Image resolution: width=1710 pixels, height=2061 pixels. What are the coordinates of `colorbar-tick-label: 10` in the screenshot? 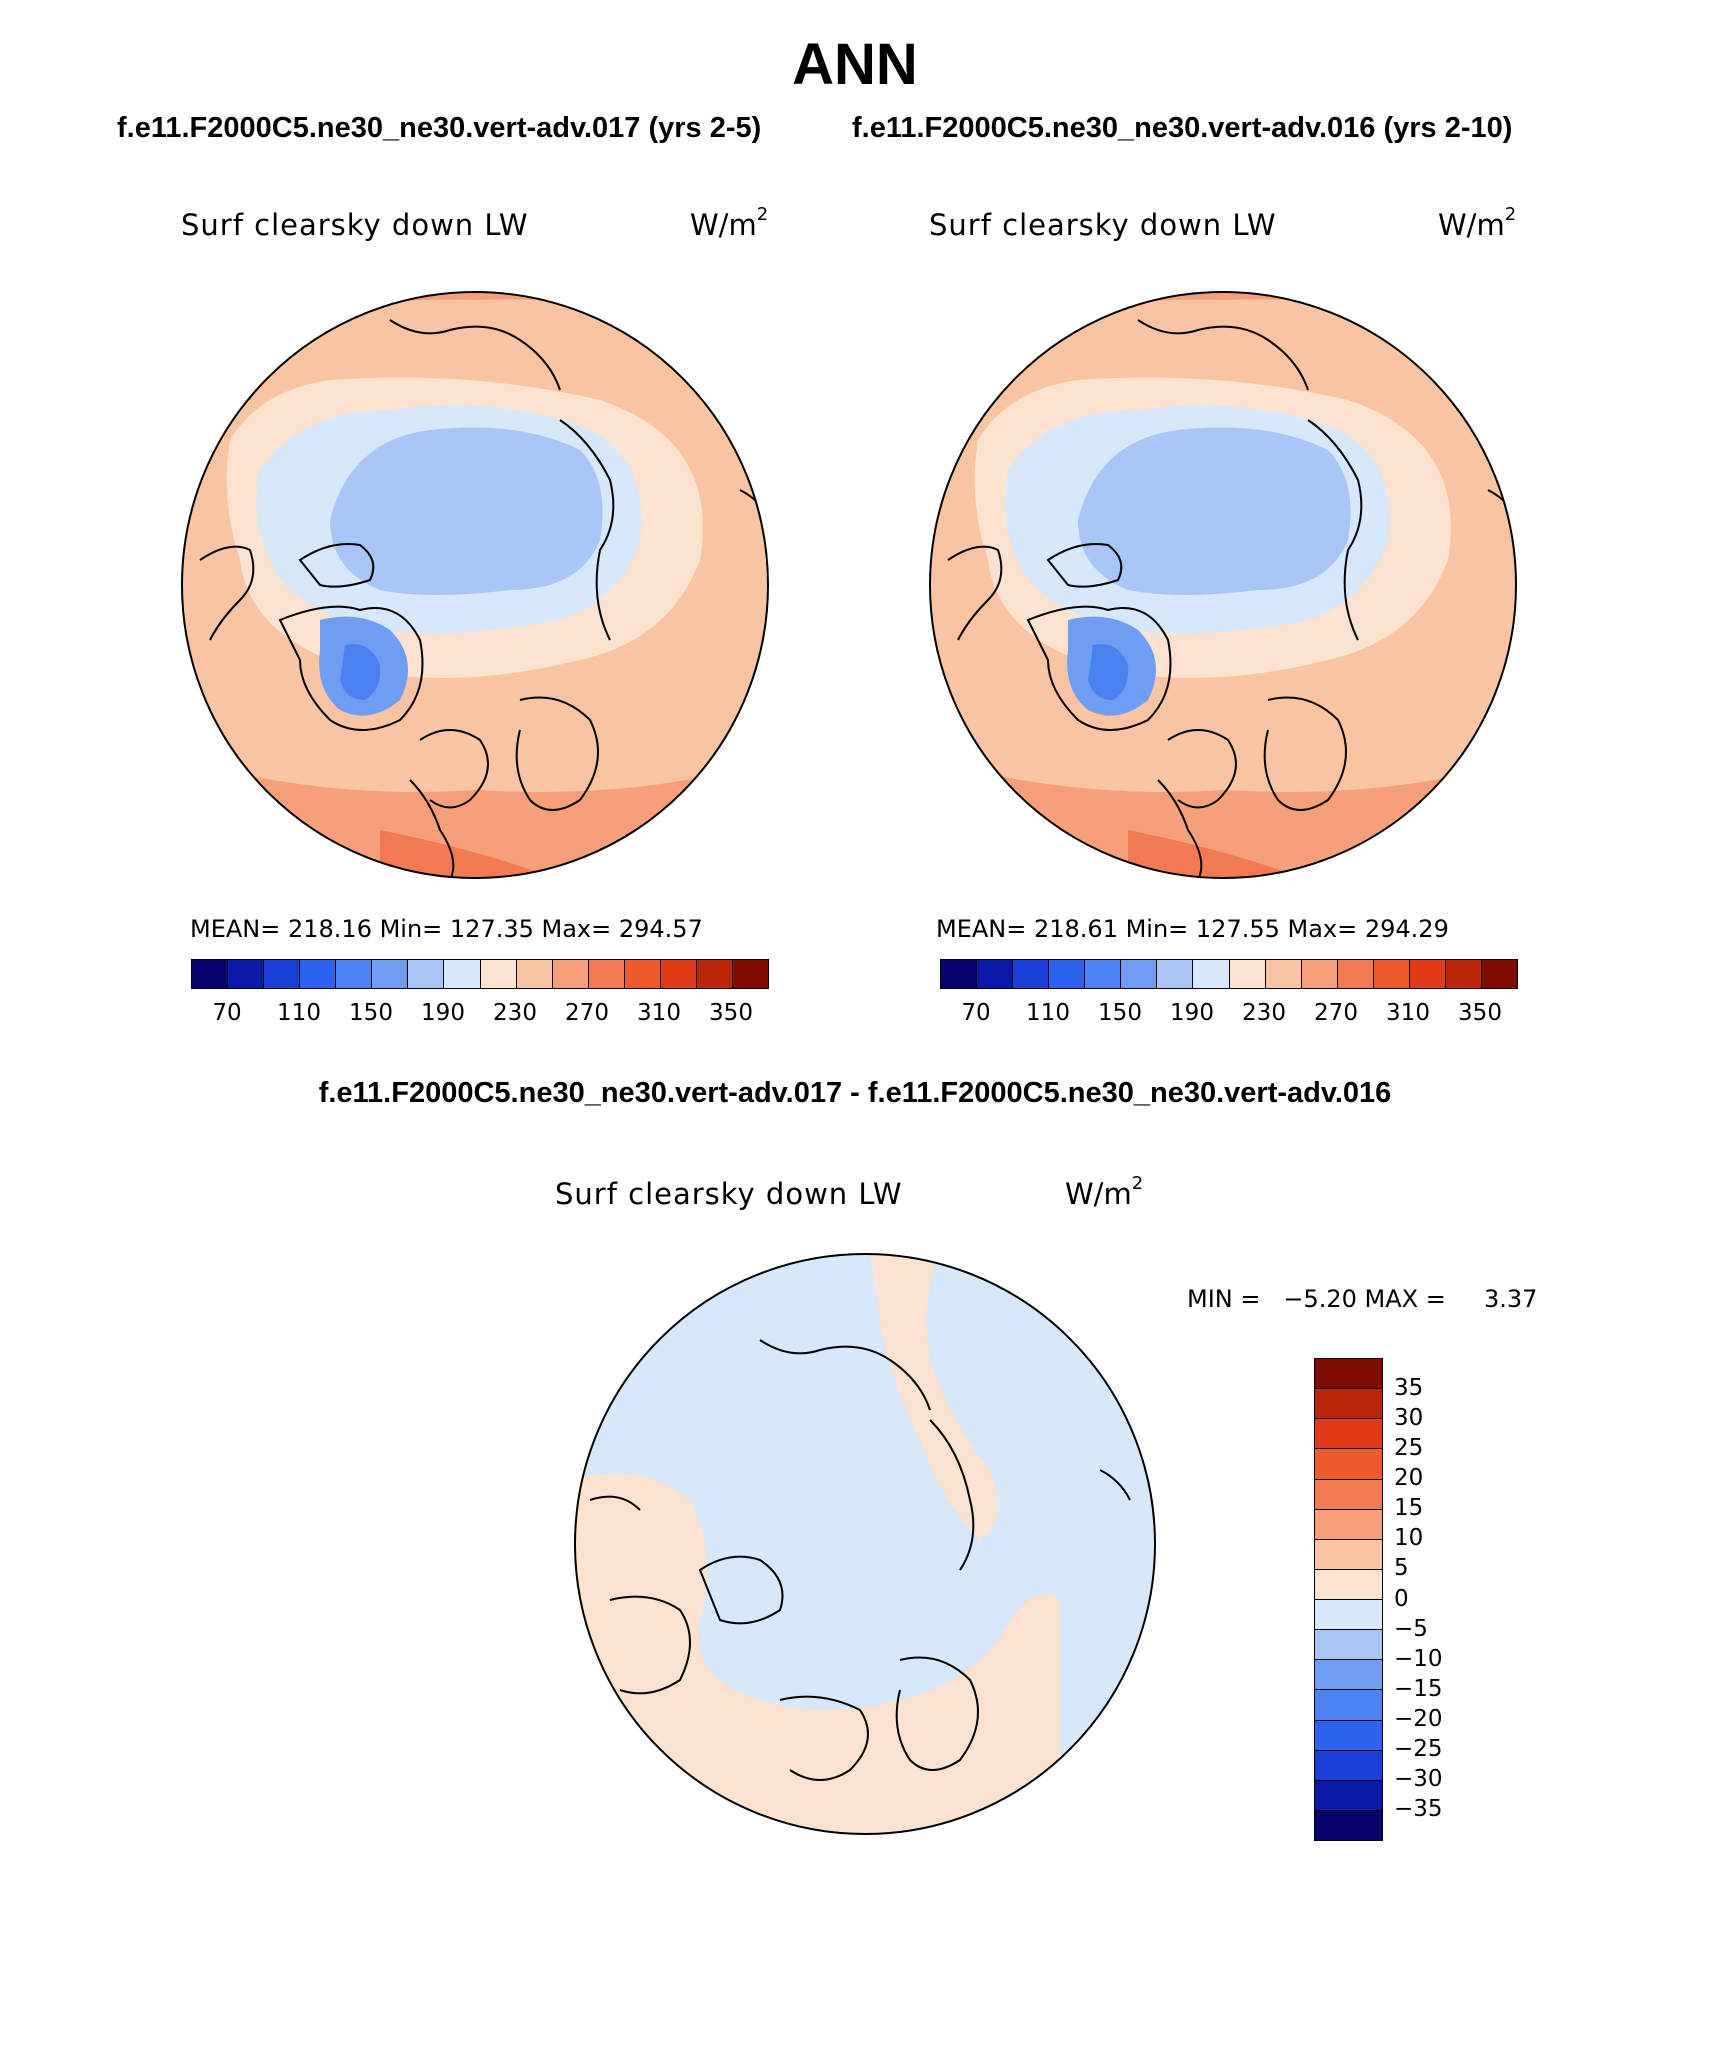 It's located at (1409, 1538).